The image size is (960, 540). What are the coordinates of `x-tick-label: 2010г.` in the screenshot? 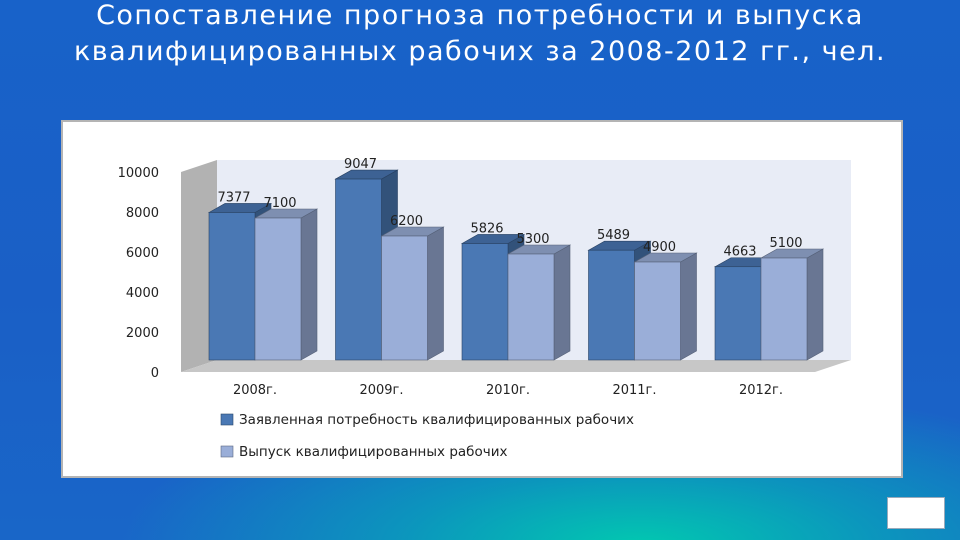 It's located at (508, 390).